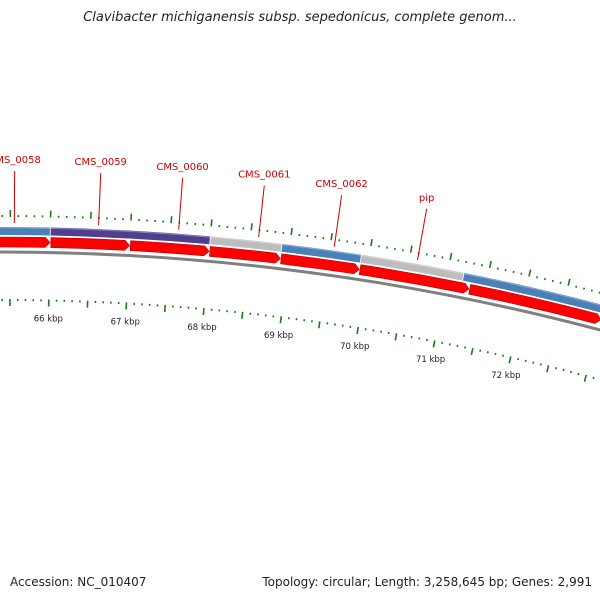 The image size is (600, 600). What do you see at coordinates (182, 167) in the screenshot?
I see `gene-label: CMS_0060` at bounding box center [182, 167].